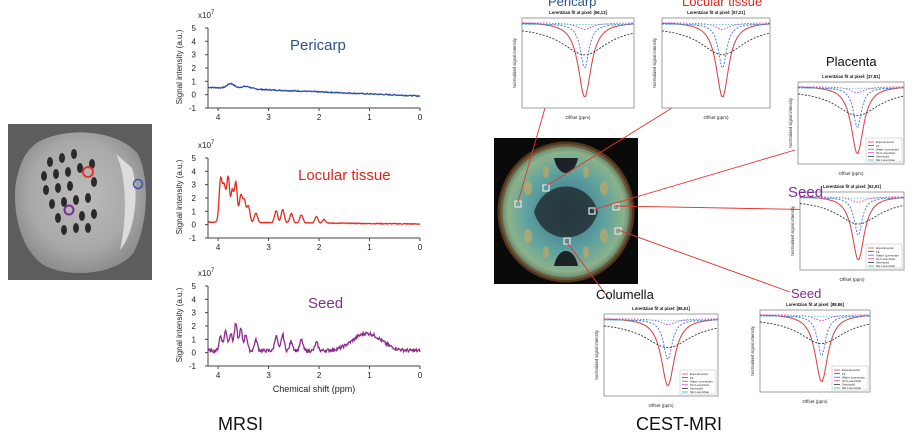 This screenshot has height=439, width=924. I want to click on cest-map-svg, so click(566, 212).